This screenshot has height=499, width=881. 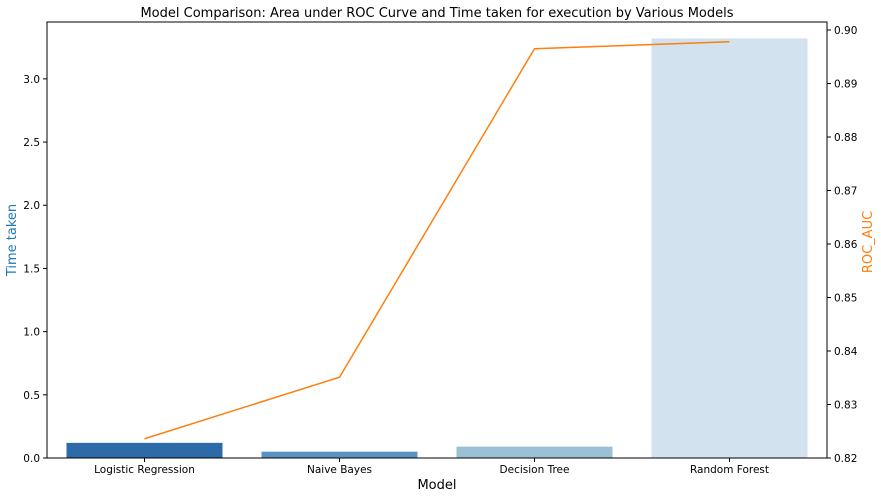 I want to click on y2-tick-label: 0.85, so click(x=845, y=299).